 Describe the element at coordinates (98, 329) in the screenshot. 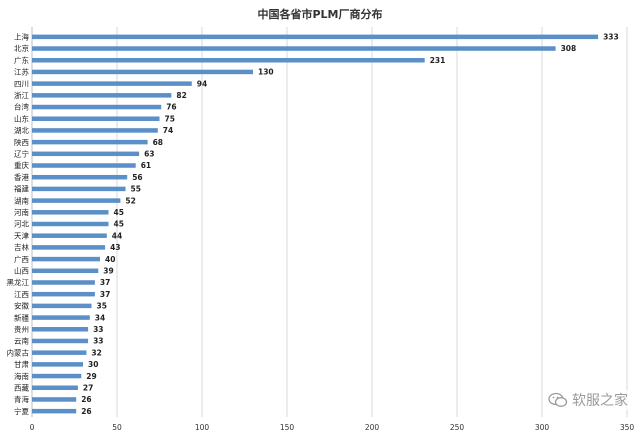

I see `data-label-25: 33` at that location.